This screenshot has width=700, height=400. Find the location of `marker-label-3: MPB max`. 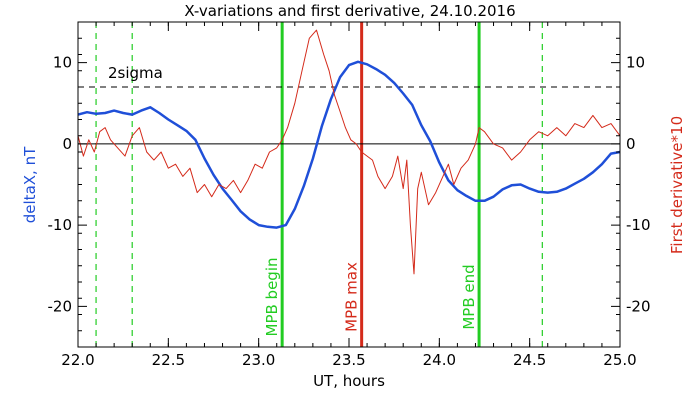

marker-label-3: MPB max is located at coordinates (352, 297).